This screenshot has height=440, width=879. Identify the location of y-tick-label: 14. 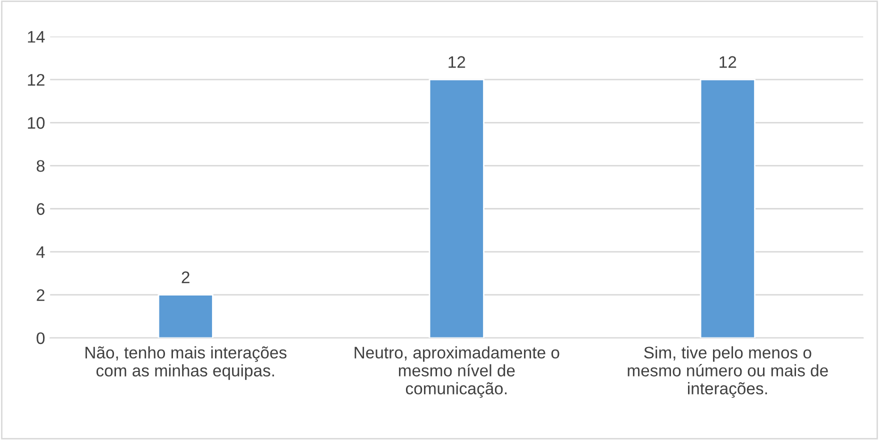
(36, 37).